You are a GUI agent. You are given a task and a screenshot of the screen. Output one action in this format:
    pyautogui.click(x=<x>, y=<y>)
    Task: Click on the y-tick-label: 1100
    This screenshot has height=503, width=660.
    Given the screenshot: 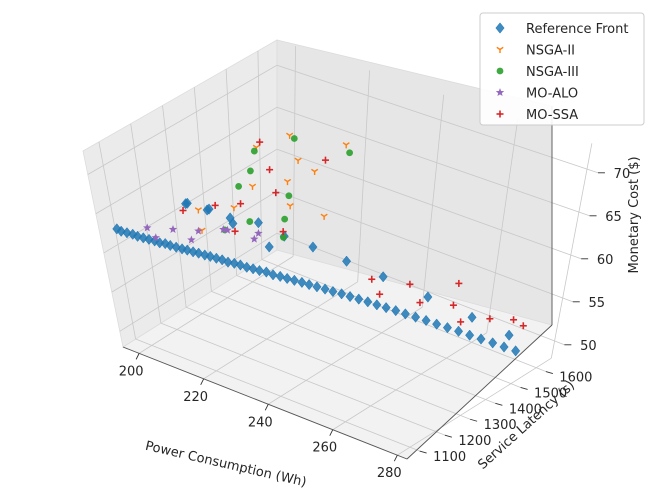 What is the action you would take?
    pyautogui.click(x=449, y=457)
    